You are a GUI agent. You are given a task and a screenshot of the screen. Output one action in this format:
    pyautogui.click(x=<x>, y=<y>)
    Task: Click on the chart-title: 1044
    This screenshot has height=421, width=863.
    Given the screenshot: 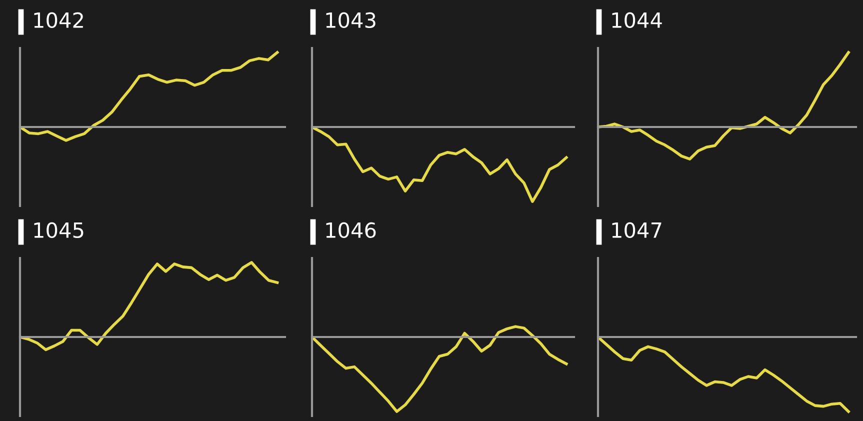 What is the action you would take?
    pyautogui.click(x=637, y=20)
    